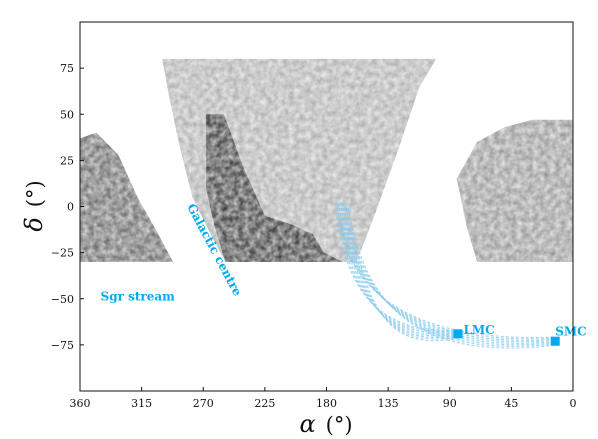  I want to click on lmc-marker, so click(458, 334).